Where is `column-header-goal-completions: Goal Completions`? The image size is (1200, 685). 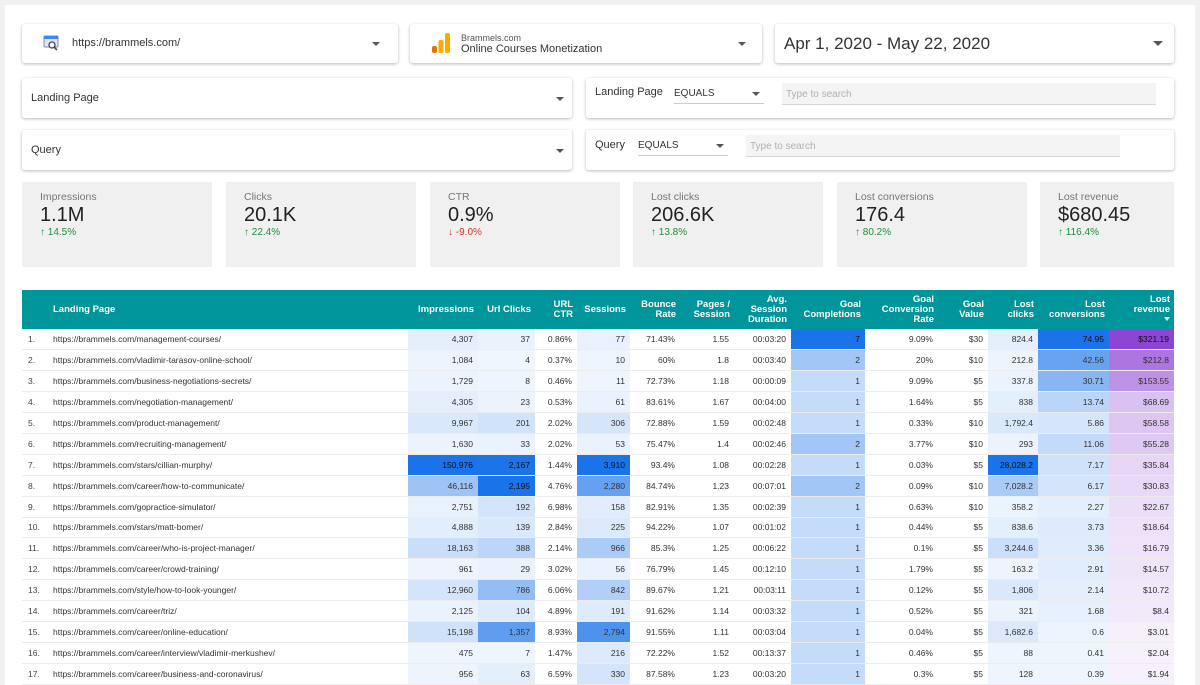 column-header-goal-completions: Goal Completions is located at coordinates (828, 309).